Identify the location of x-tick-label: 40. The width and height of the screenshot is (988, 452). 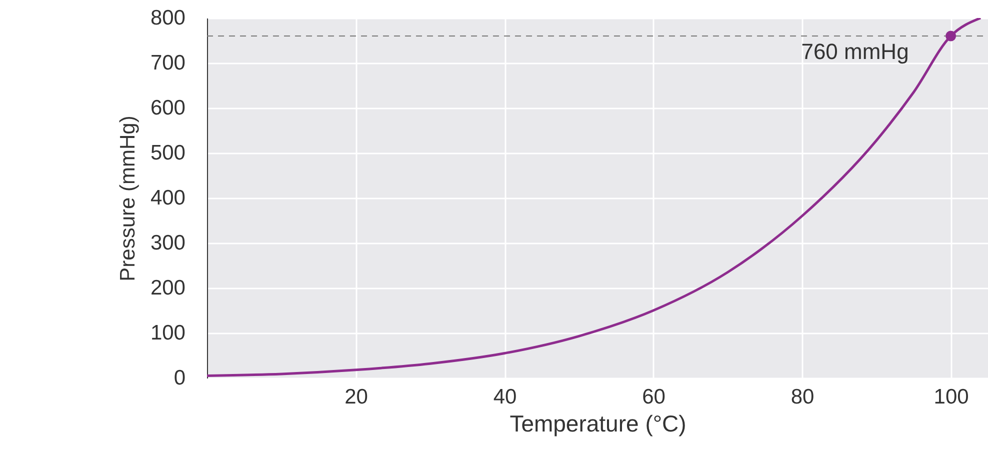
(505, 397).